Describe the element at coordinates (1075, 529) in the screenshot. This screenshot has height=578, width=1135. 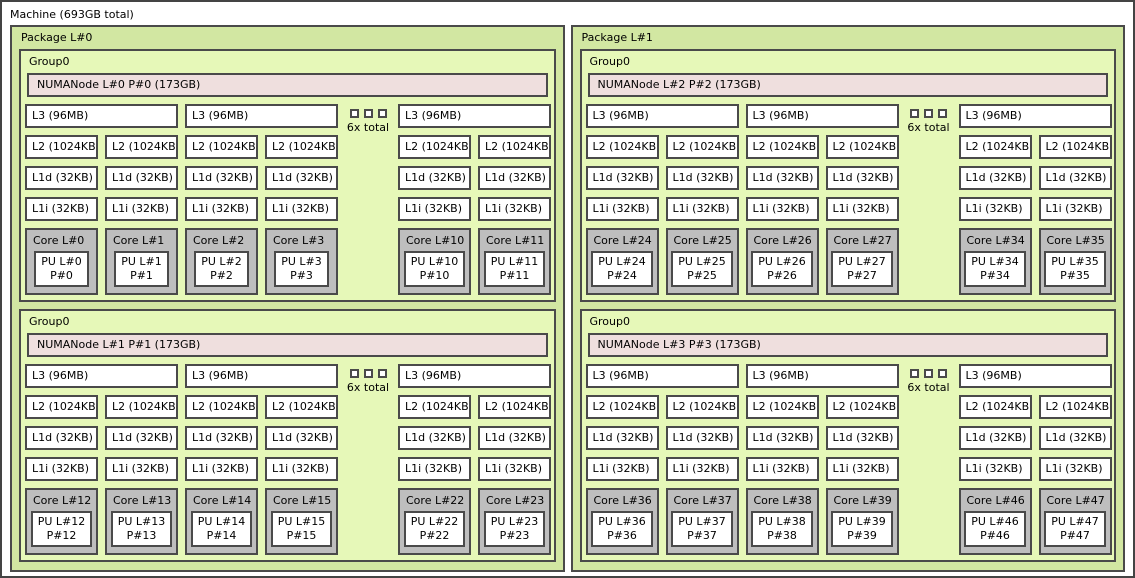
I see `pu-box: PU L#47 P#47` at that location.